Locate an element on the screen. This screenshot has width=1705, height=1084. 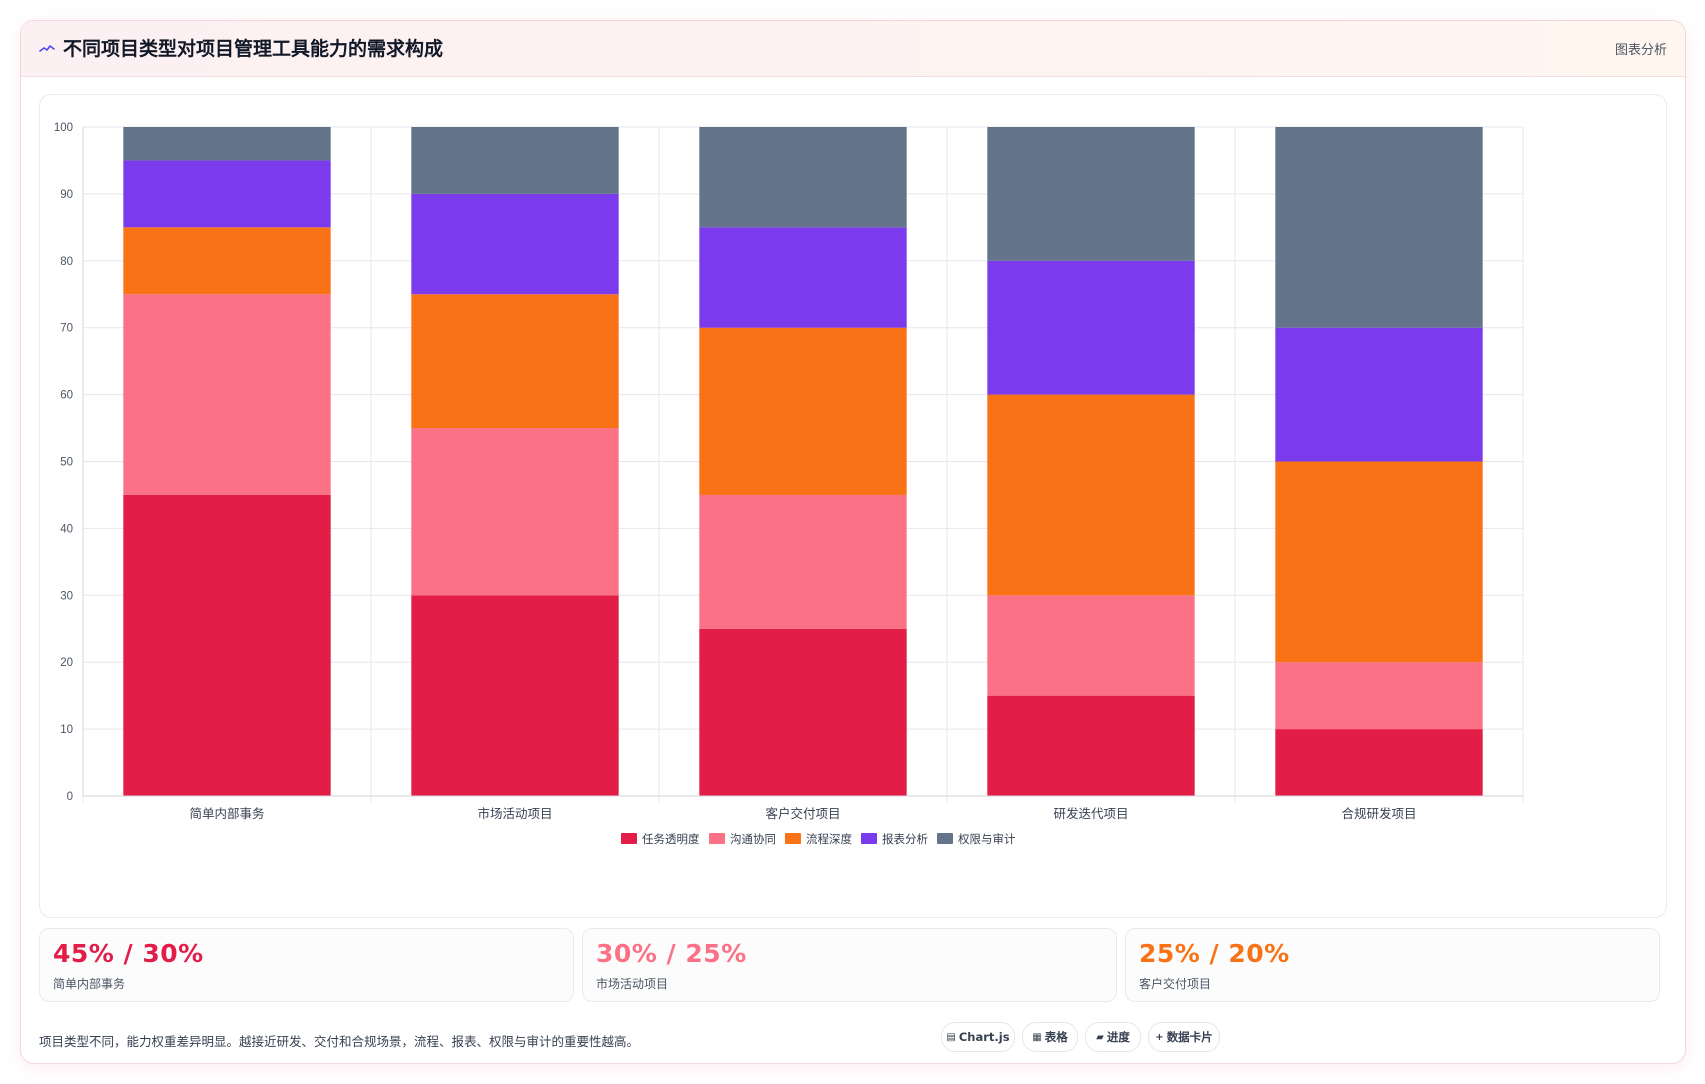
chip-chartjs: ▤ Chart.js is located at coordinates (978, 1037).